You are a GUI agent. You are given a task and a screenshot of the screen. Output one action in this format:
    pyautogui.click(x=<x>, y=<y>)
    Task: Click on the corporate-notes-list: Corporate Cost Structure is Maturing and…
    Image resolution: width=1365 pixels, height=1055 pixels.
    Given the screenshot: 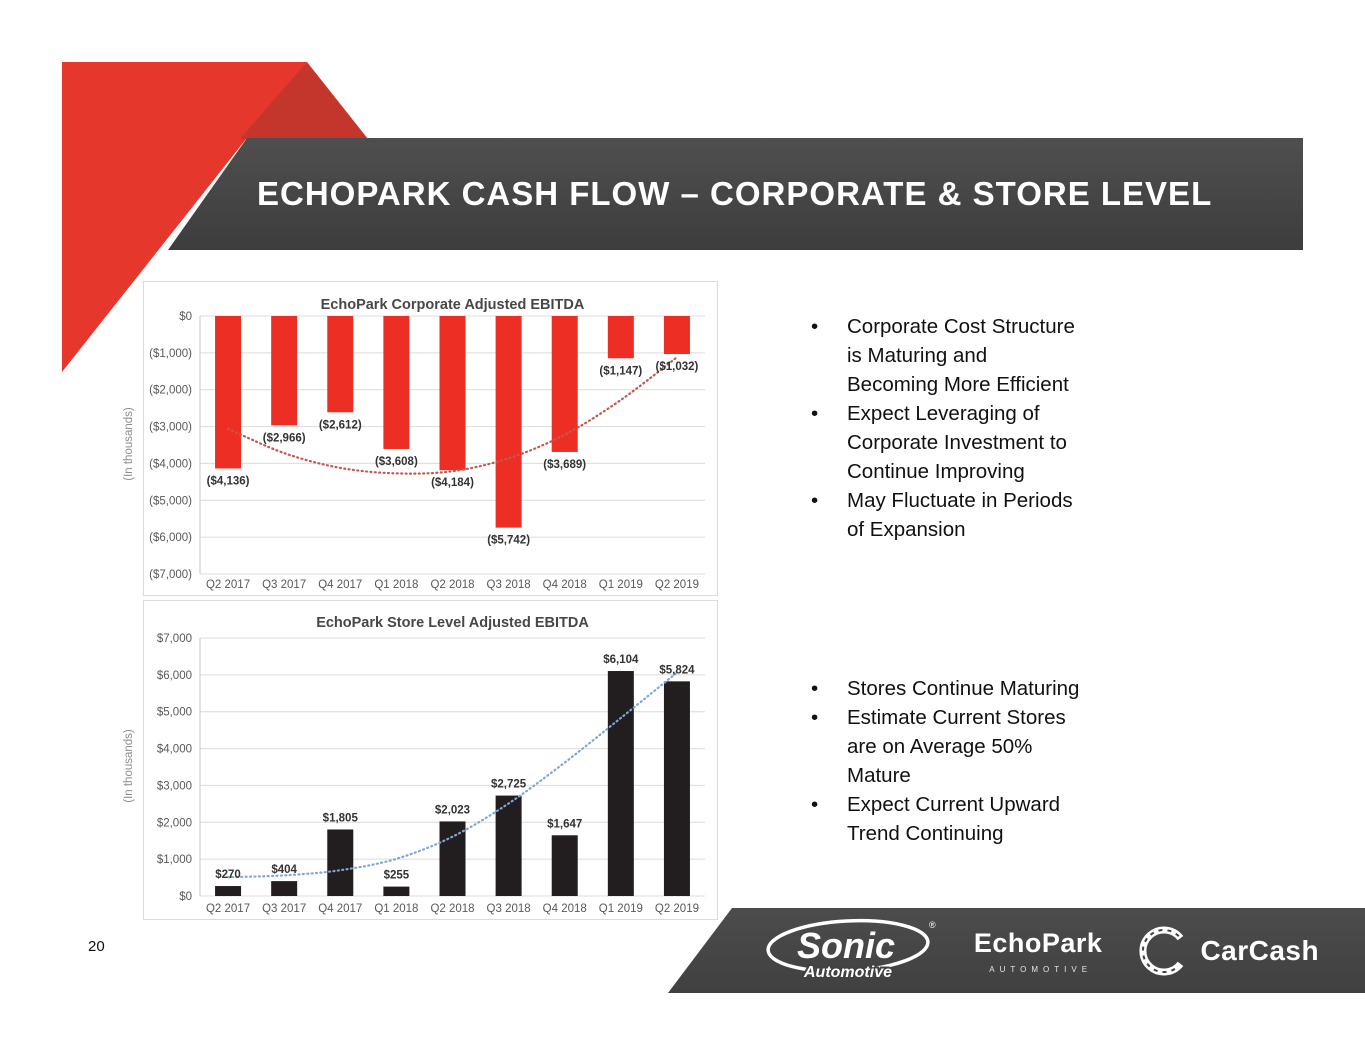 What is the action you would take?
    pyautogui.click(x=961, y=428)
    